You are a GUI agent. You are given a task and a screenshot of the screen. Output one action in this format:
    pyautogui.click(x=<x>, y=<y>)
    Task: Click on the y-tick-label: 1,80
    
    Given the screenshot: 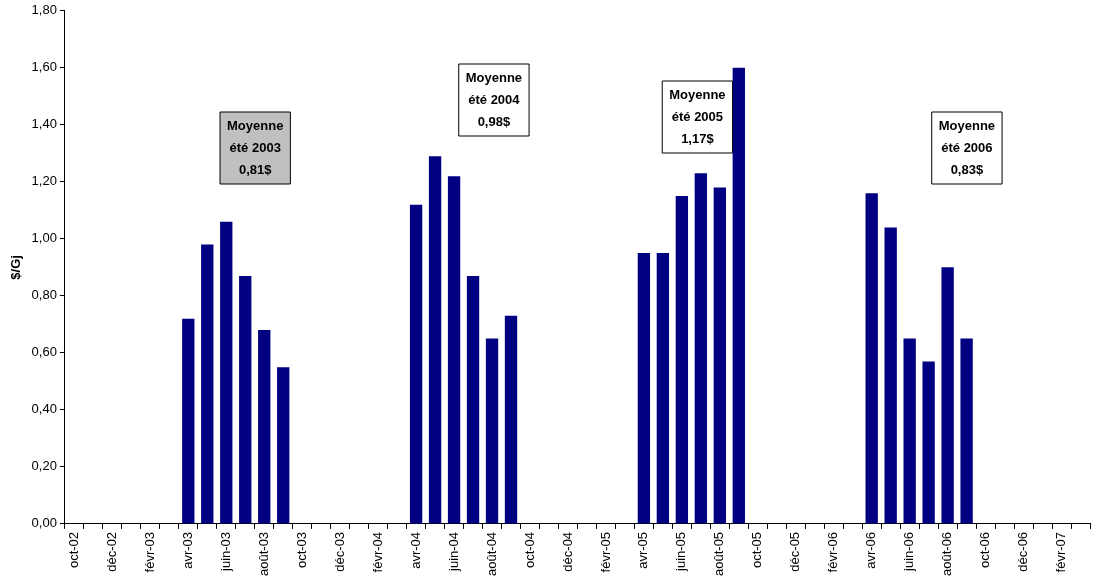 What is the action you would take?
    pyautogui.click(x=44, y=10)
    